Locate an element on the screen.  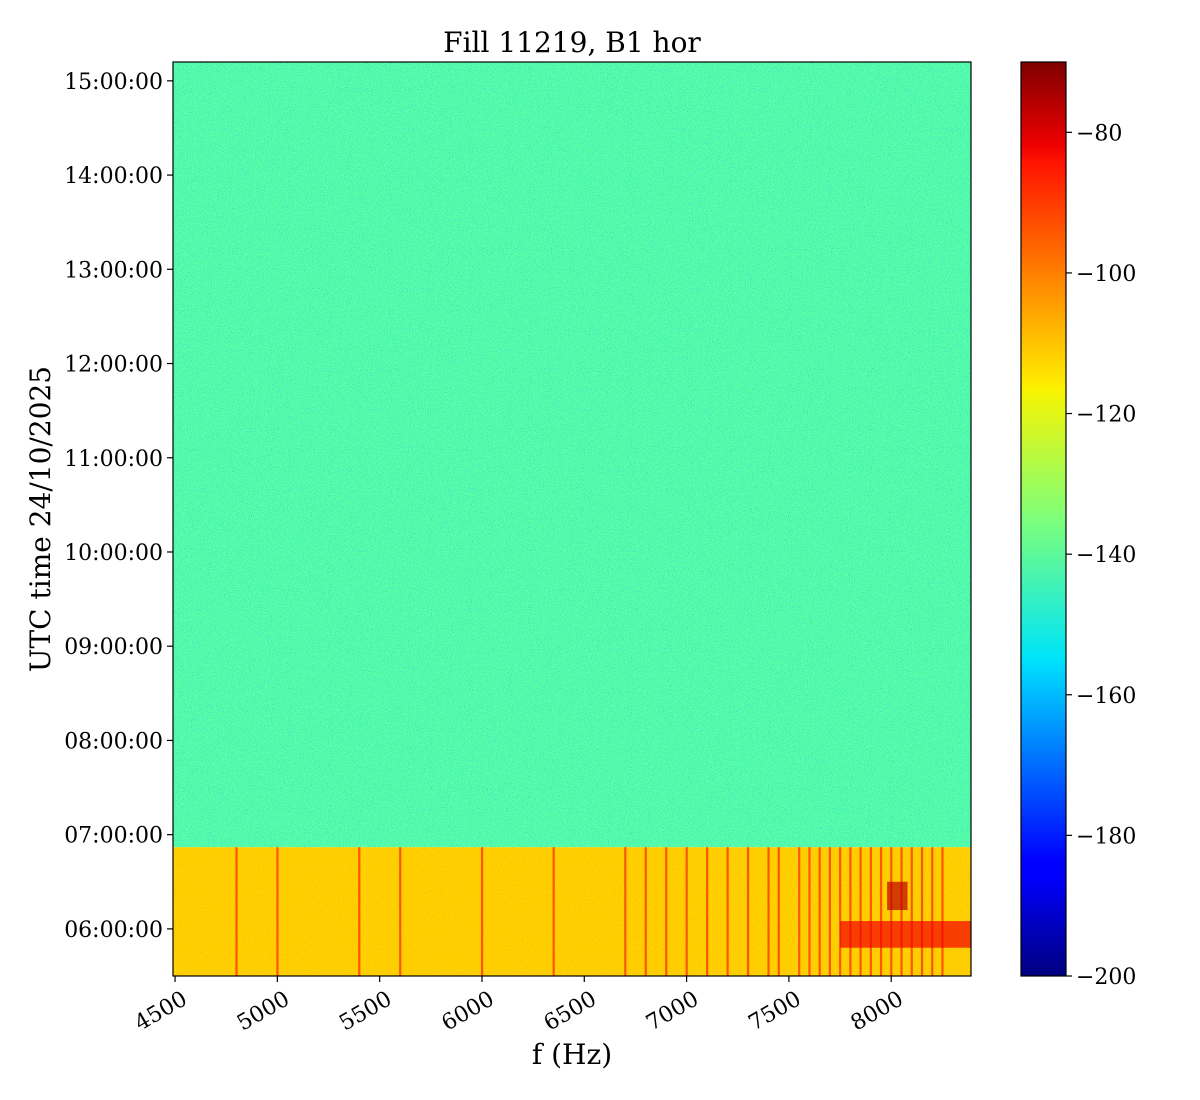
colorbar-gradient is located at coordinates (1043, 519).